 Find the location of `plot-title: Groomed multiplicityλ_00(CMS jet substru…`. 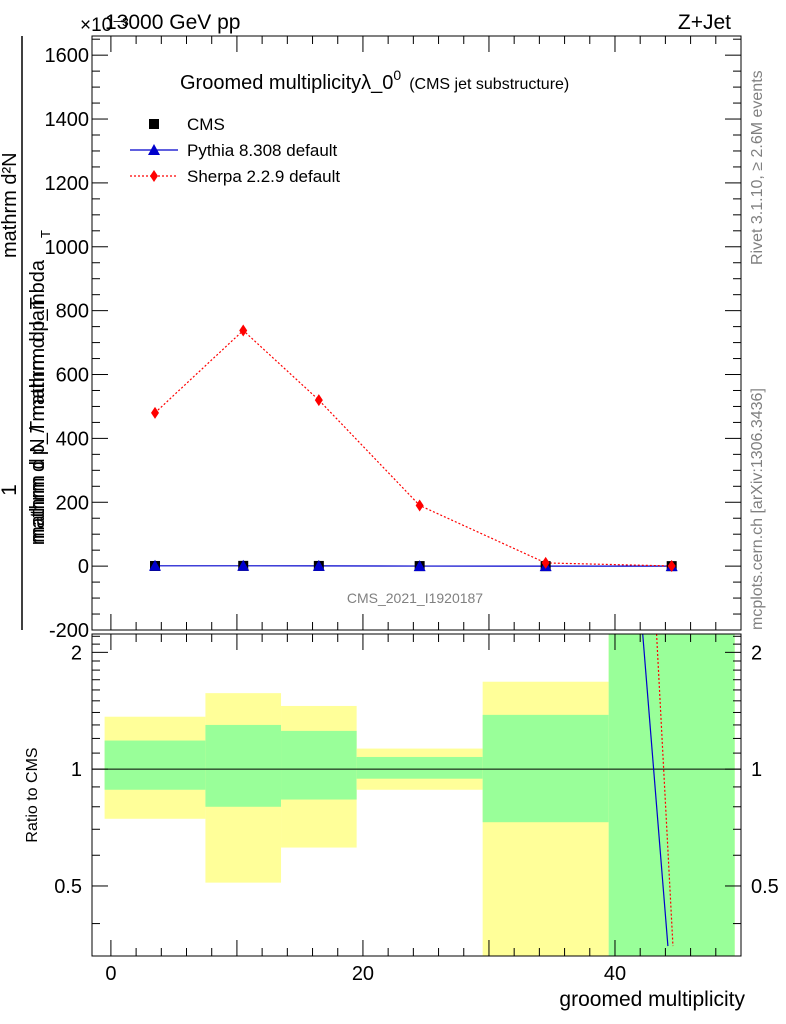

plot-title: Groomed multiplicityλ_00(CMS jet substru… is located at coordinates (374, 80).